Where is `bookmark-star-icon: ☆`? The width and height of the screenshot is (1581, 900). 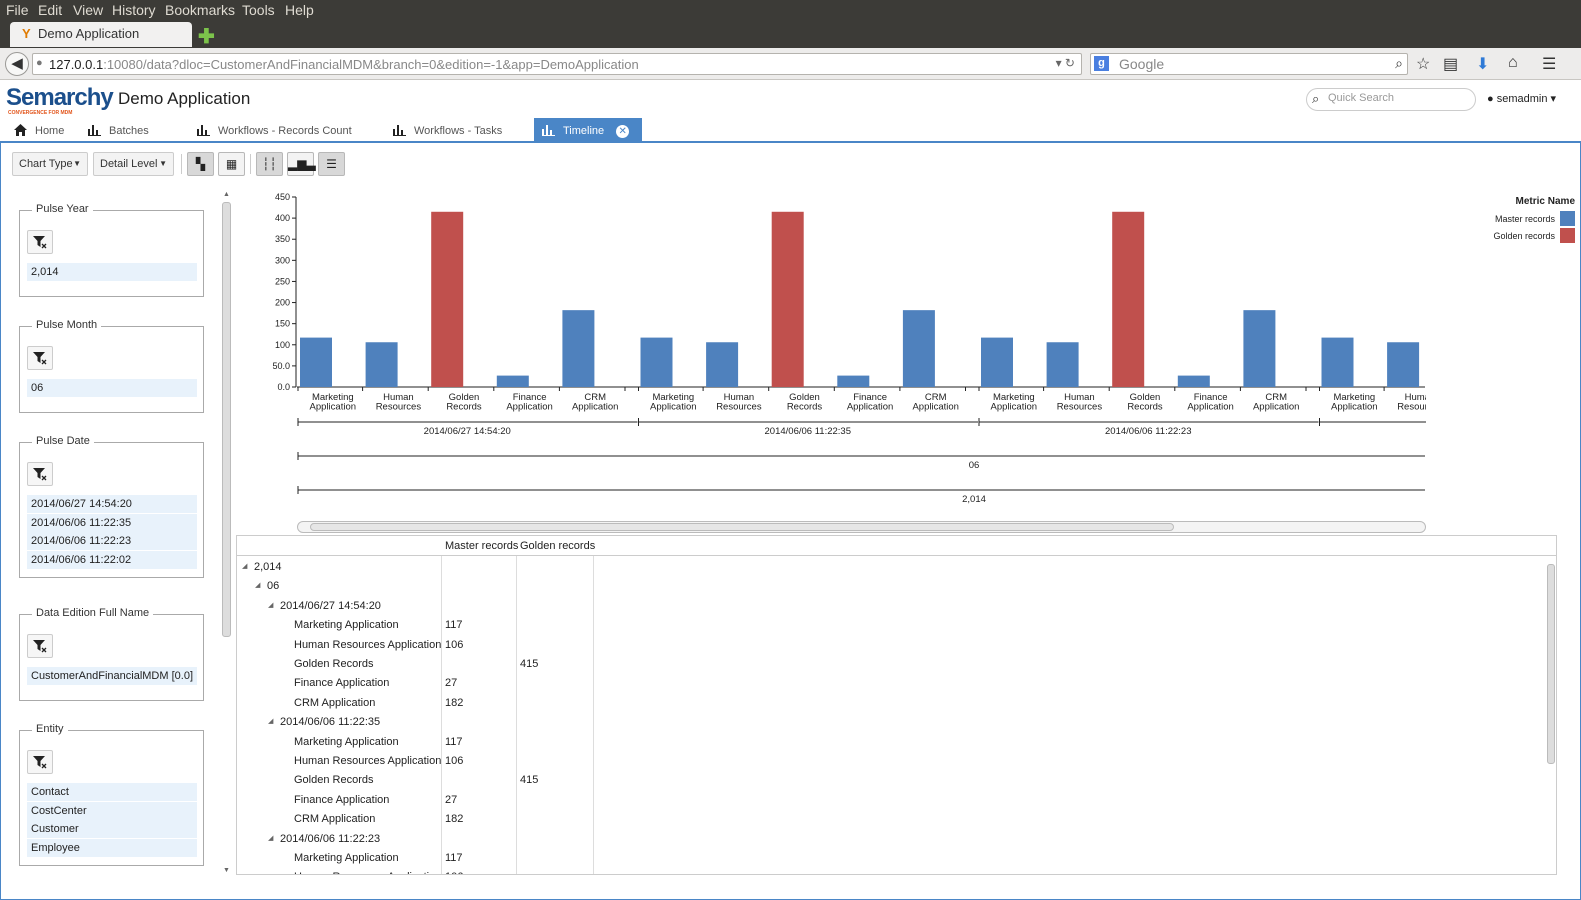
bookmark-star-icon: ☆ is located at coordinates (1423, 64).